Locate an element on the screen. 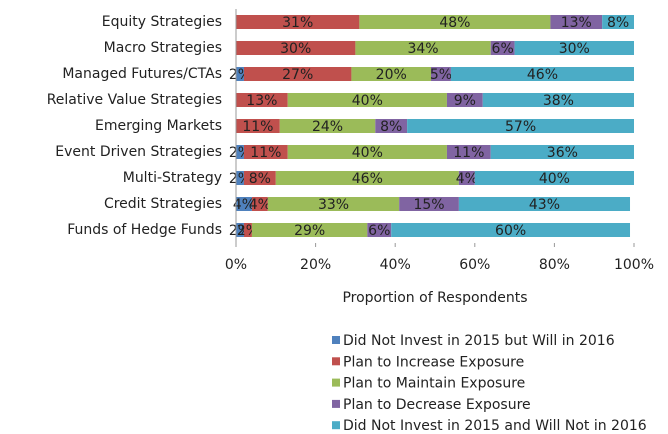  data-label: 48% is located at coordinates (454, 23).